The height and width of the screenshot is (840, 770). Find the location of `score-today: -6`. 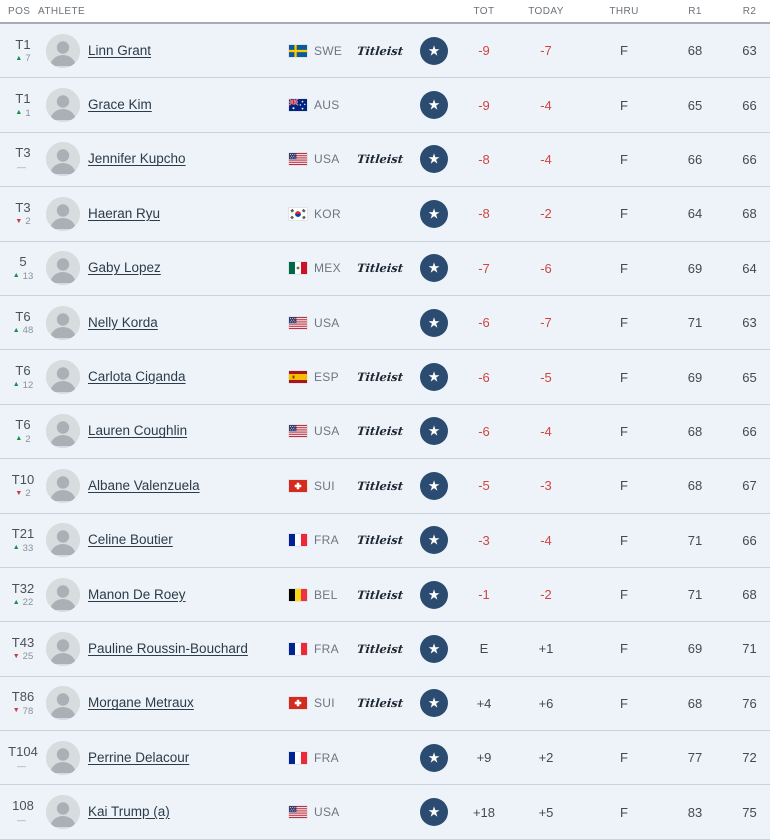

score-today: -6 is located at coordinates (546, 268).